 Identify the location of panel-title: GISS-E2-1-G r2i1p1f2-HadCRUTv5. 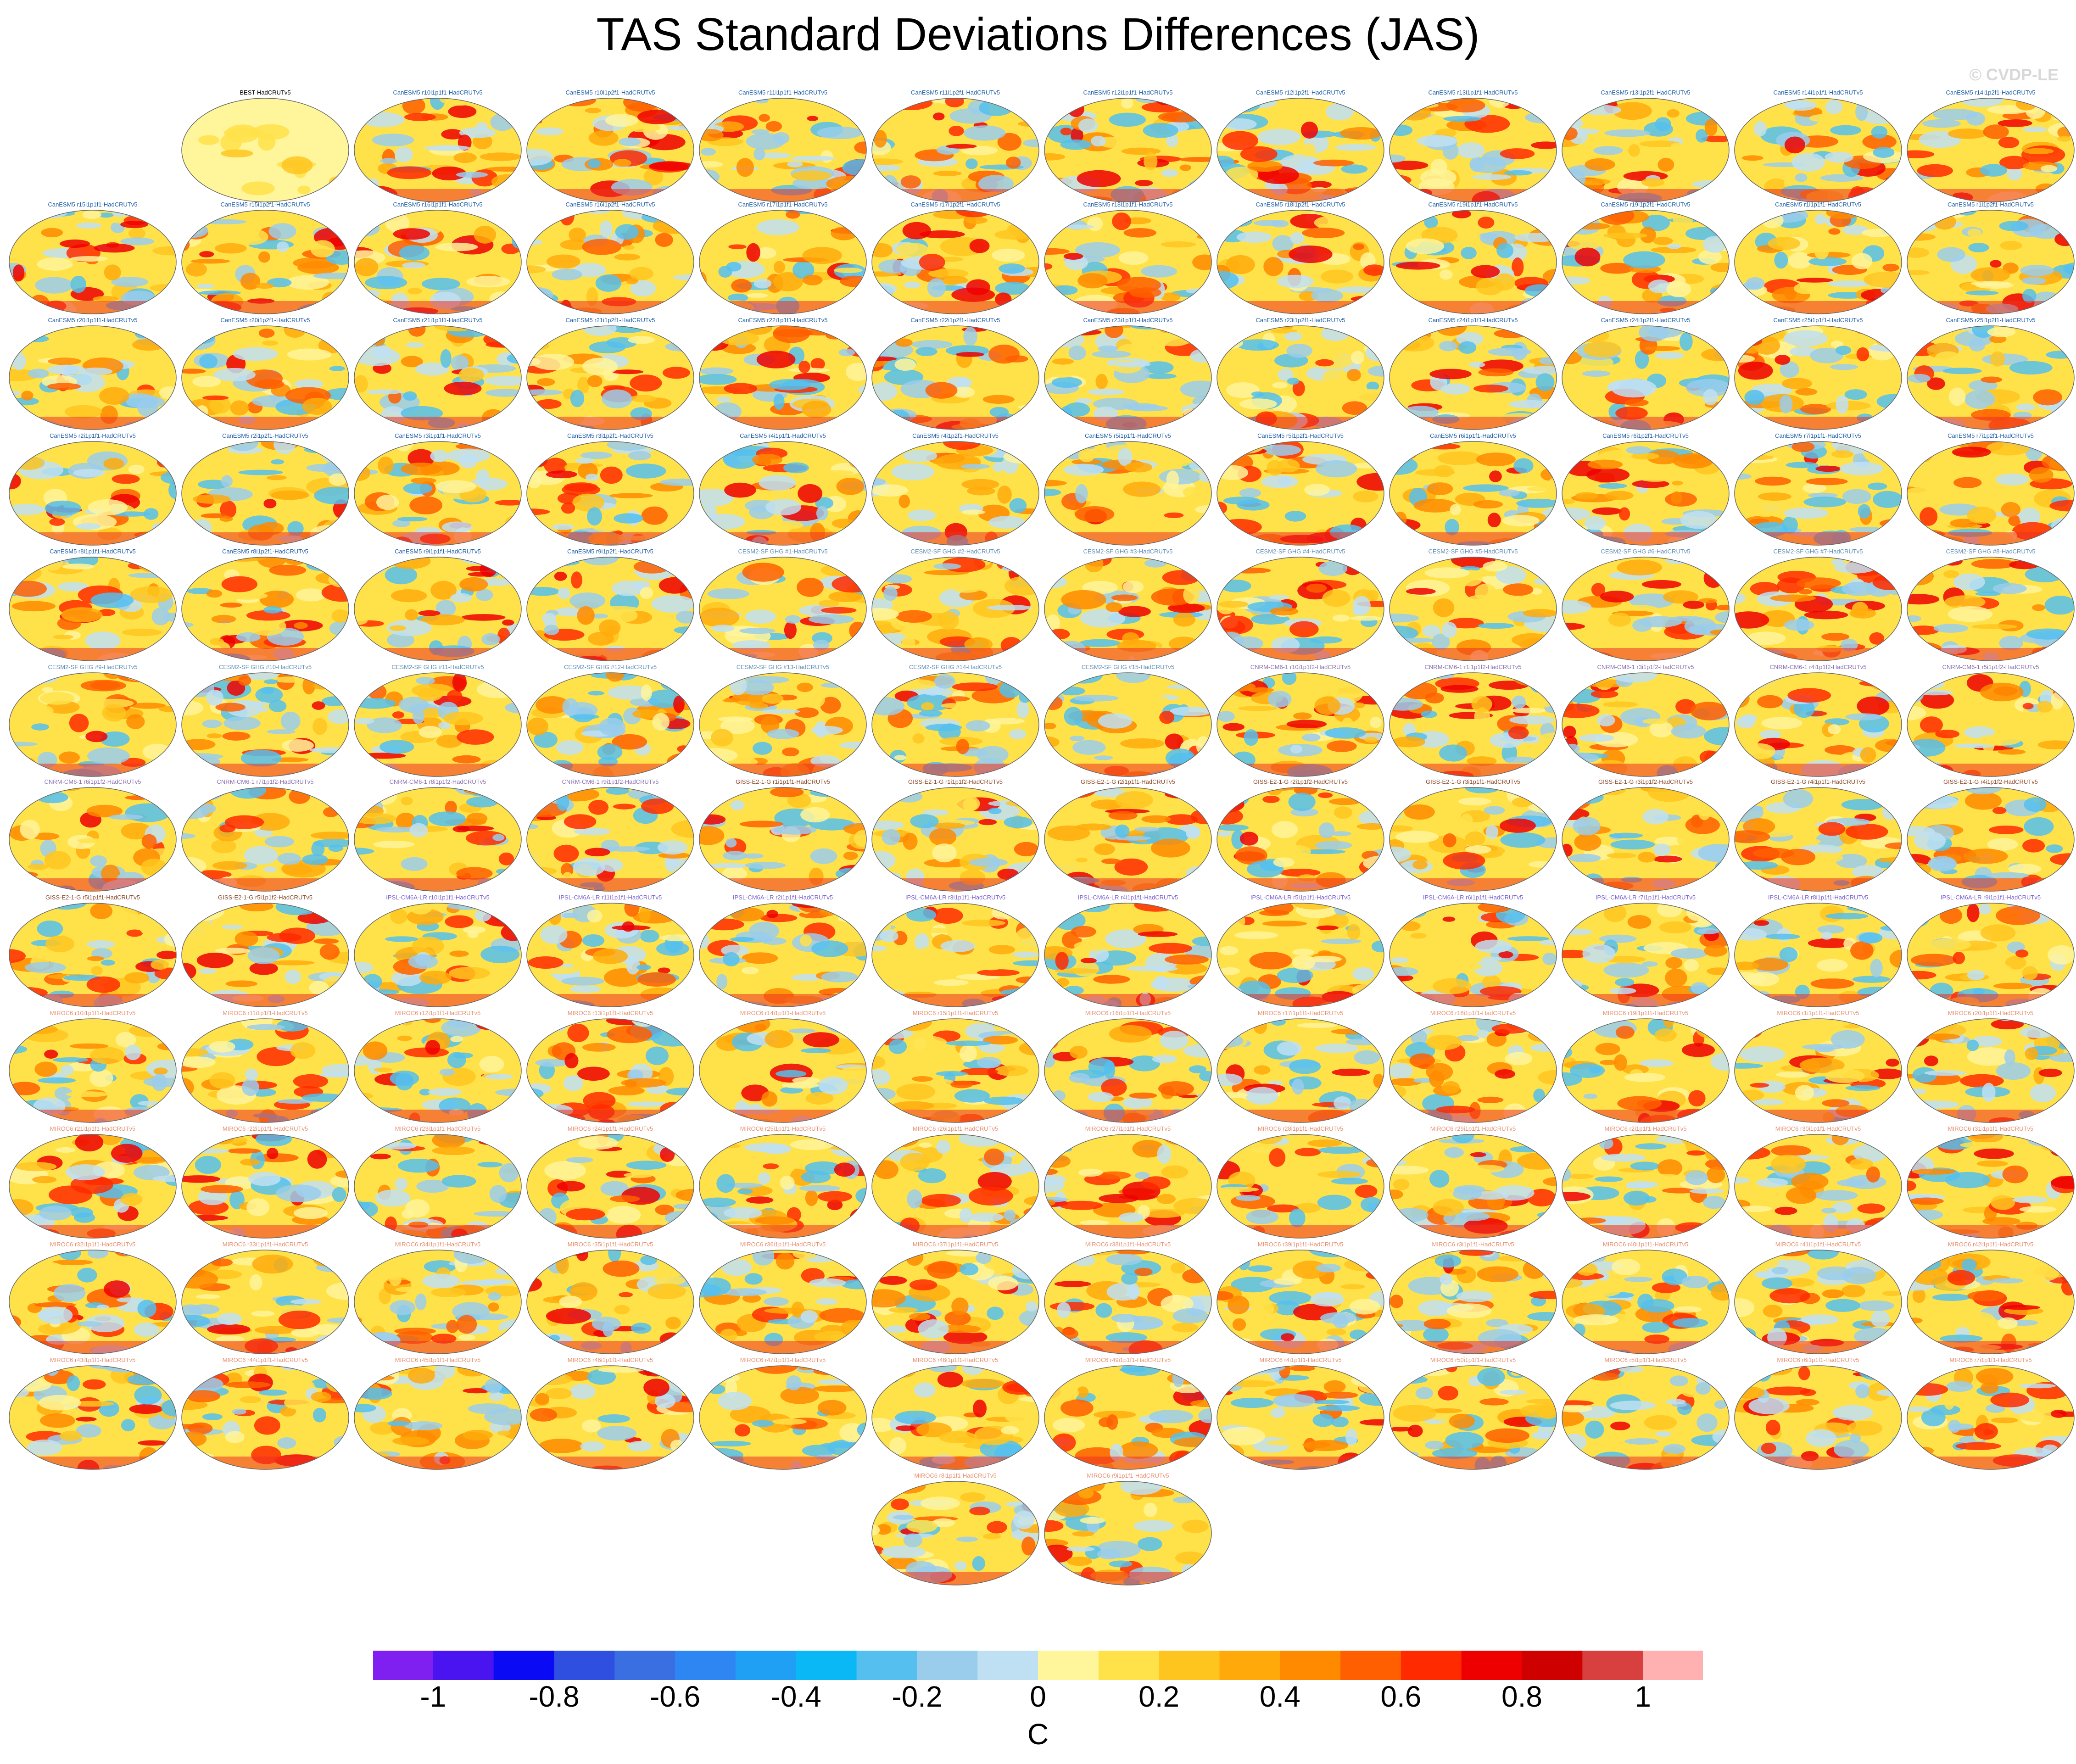
(1300, 781).